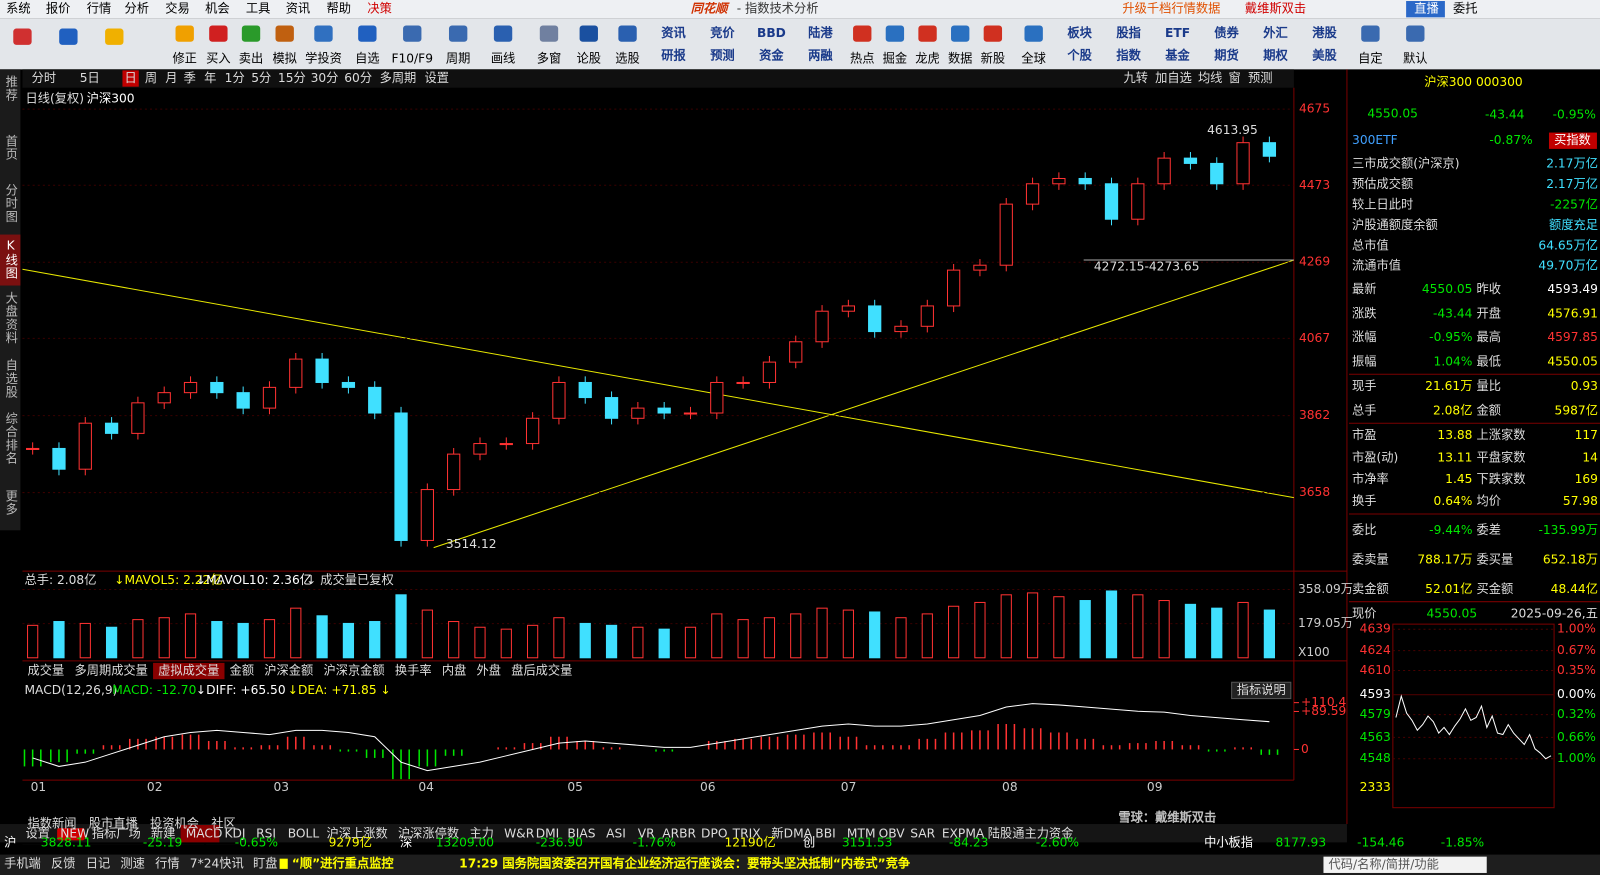  Describe the element at coordinates (1415, 58) in the screenshot. I see `tool-button: 默认` at that location.